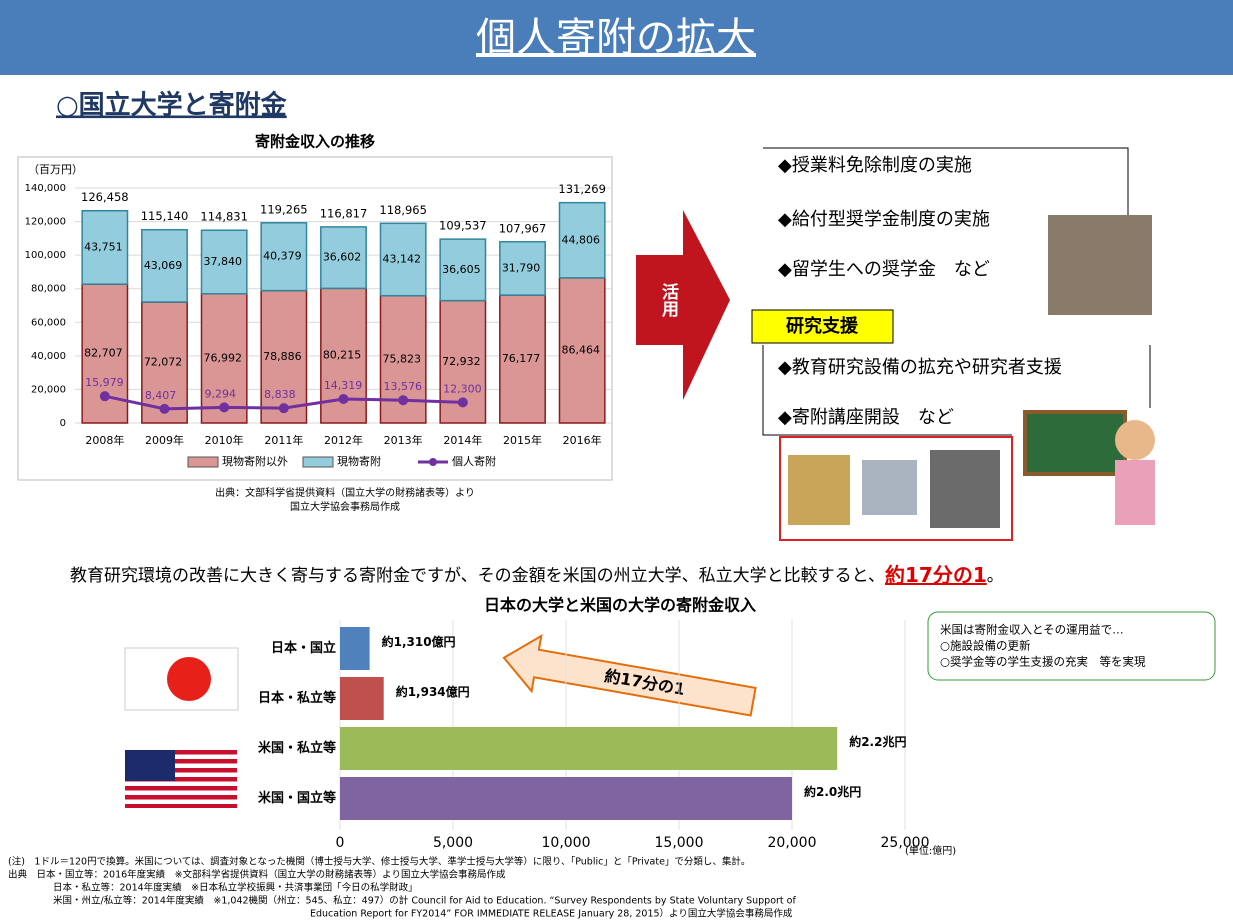 This screenshot has height=922, width=1233. I want to click on line-label: 8,407, so click(161, 395).